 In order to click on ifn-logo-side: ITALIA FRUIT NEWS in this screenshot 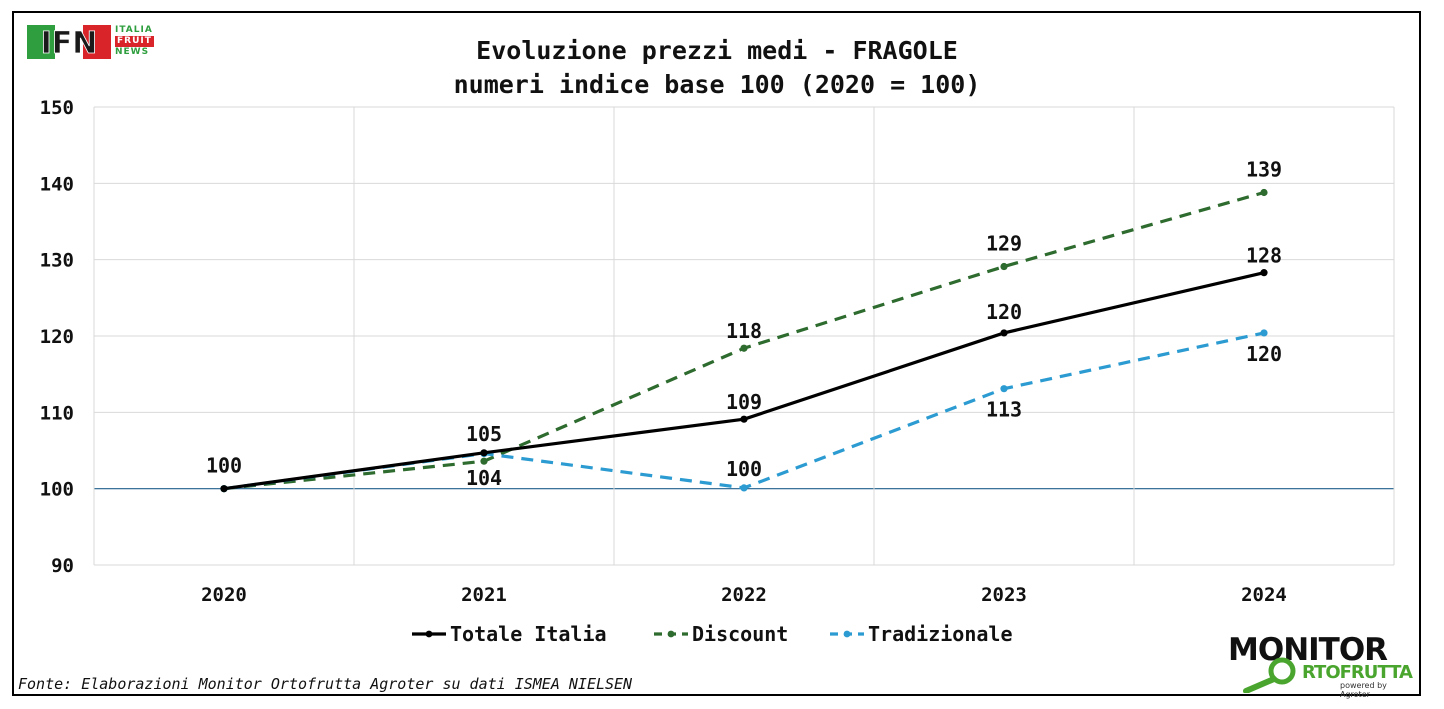, I will do `click(134, 41)`.